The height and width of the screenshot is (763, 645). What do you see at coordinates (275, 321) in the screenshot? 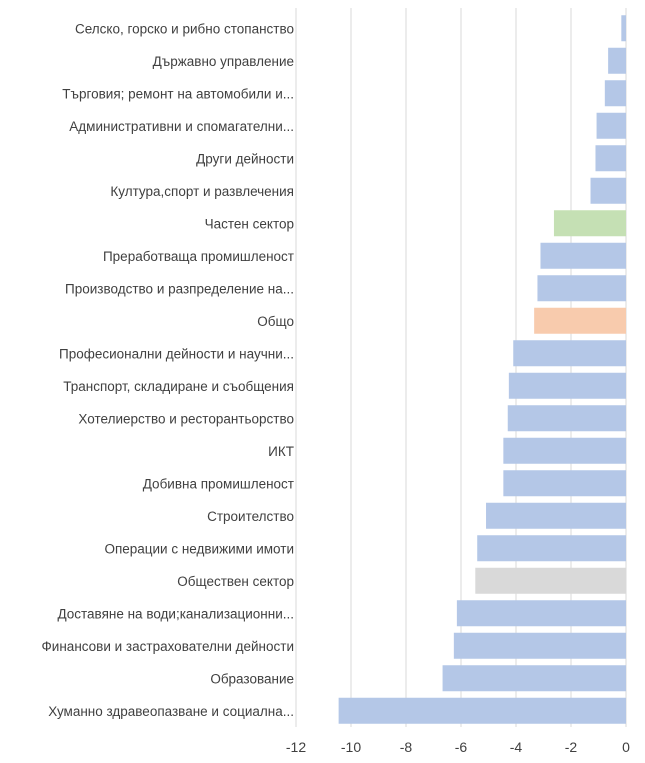
I see `category-label: Общо` at bounding box center [275, 321].